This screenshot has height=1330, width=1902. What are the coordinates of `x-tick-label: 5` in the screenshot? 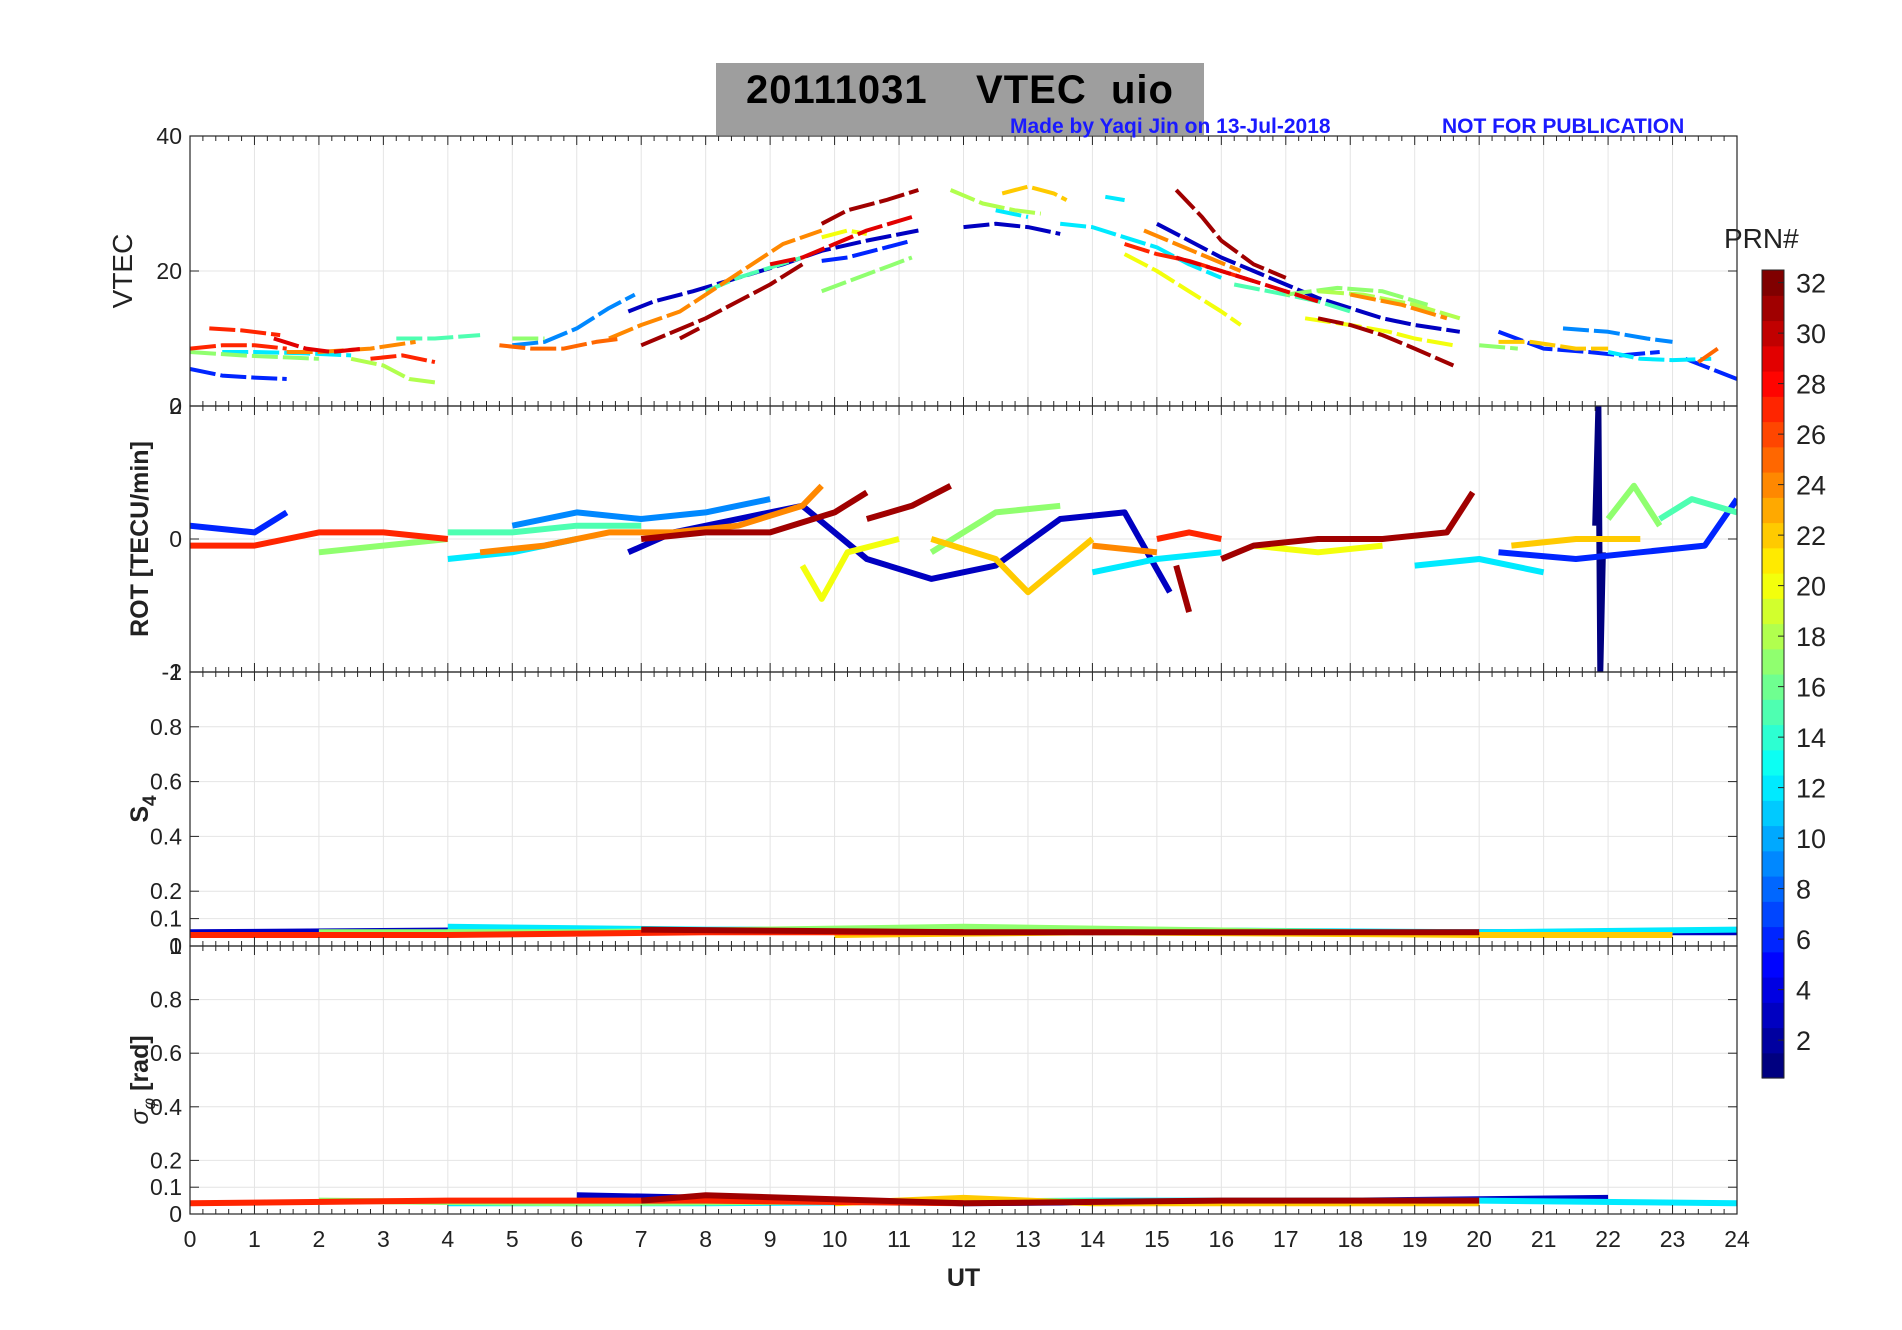 It's located at (512, 1239).